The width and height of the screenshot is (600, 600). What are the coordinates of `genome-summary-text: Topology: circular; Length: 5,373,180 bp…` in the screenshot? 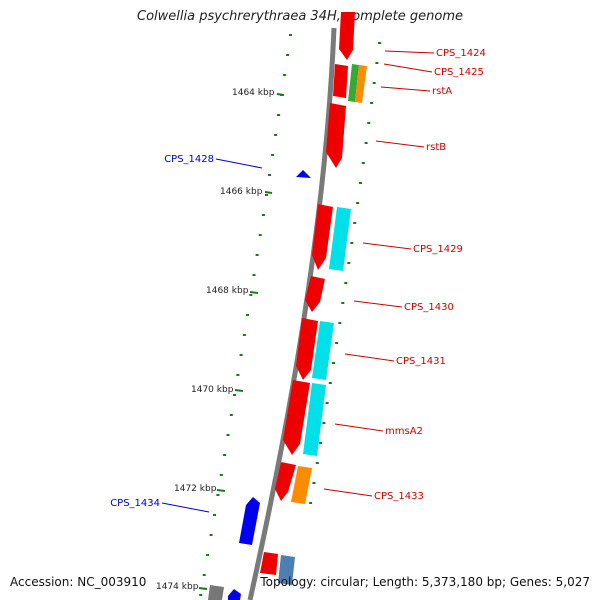 It's located at (425, 582).